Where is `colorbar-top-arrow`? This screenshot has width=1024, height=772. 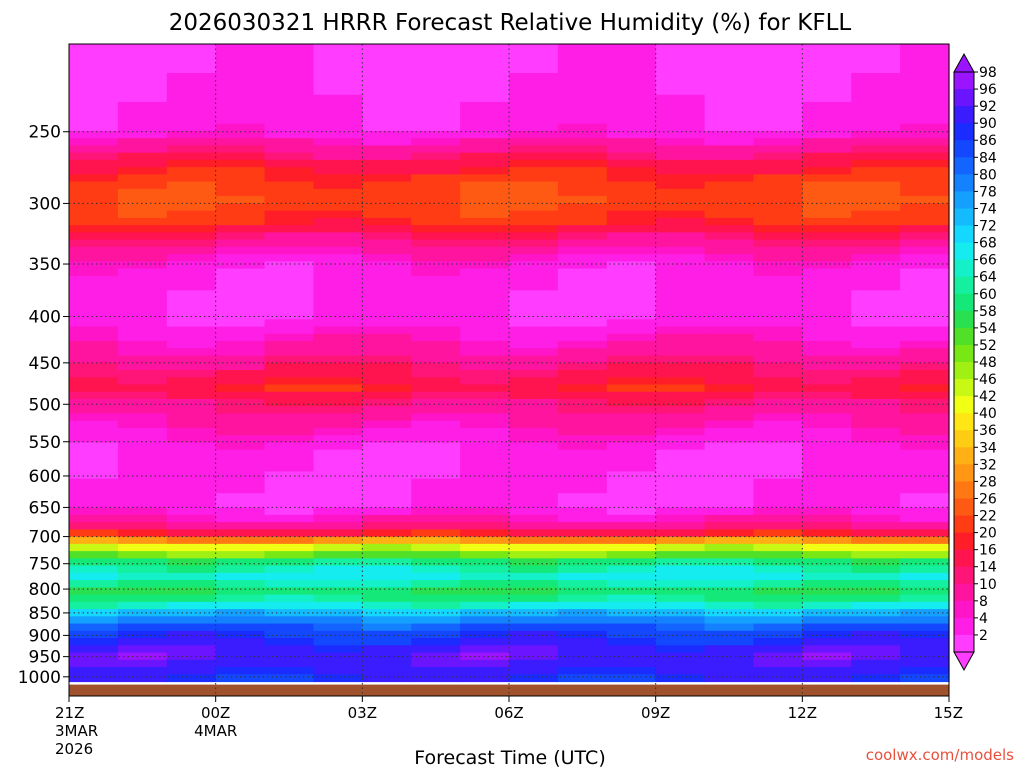
colorbar-top-arrow is located at coordinates (964, 62).